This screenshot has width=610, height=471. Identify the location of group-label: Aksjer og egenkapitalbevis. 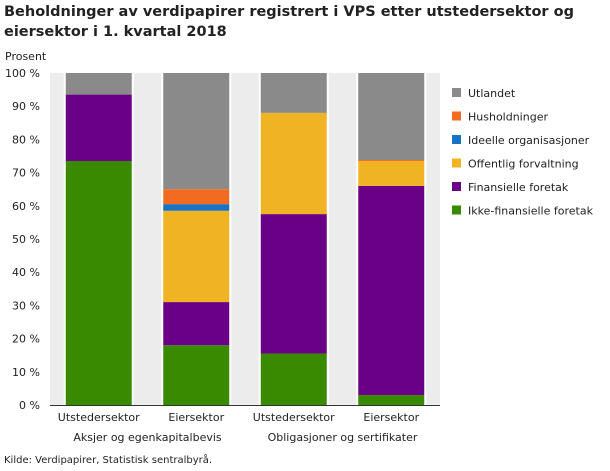
(147, 437).